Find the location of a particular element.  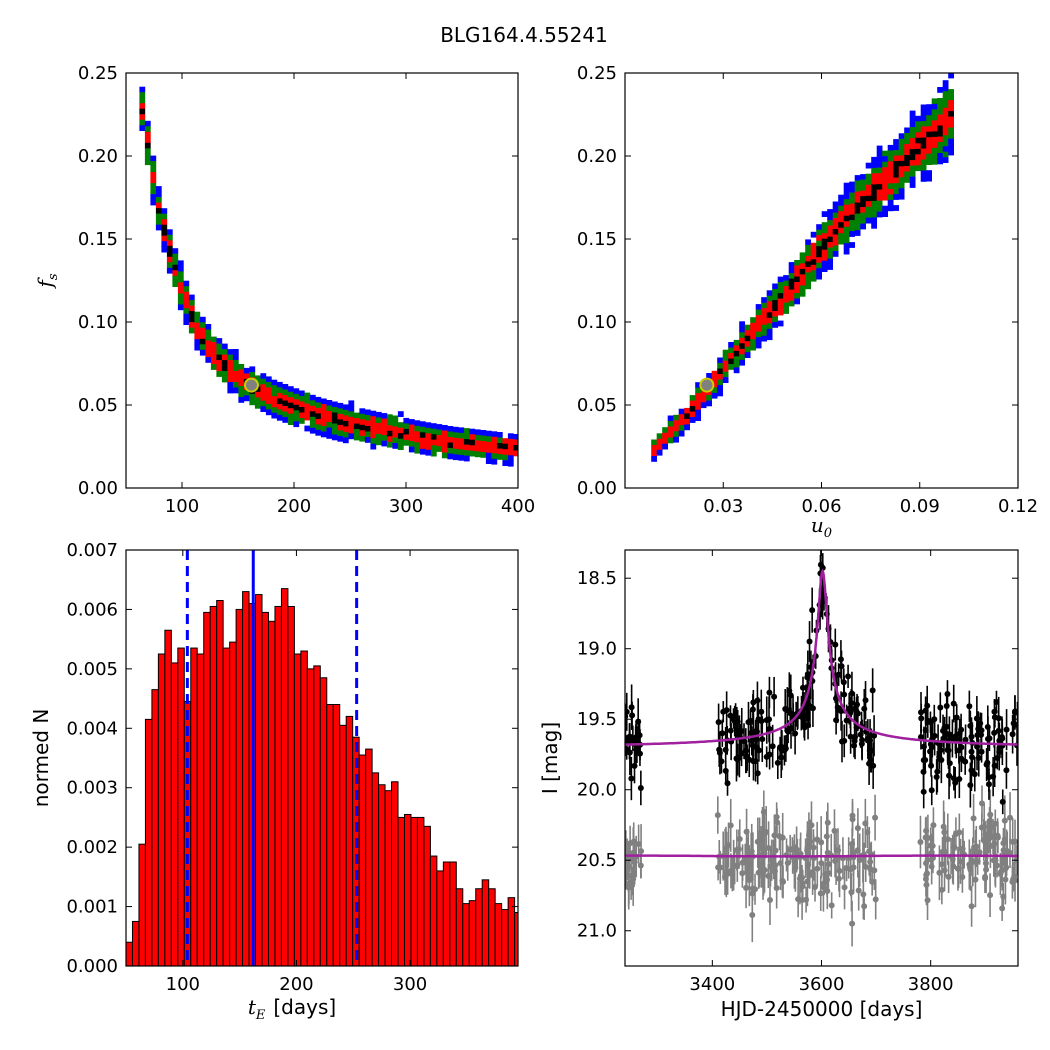

y-tick-label: 0.000 is located at coordinates (92, 966).